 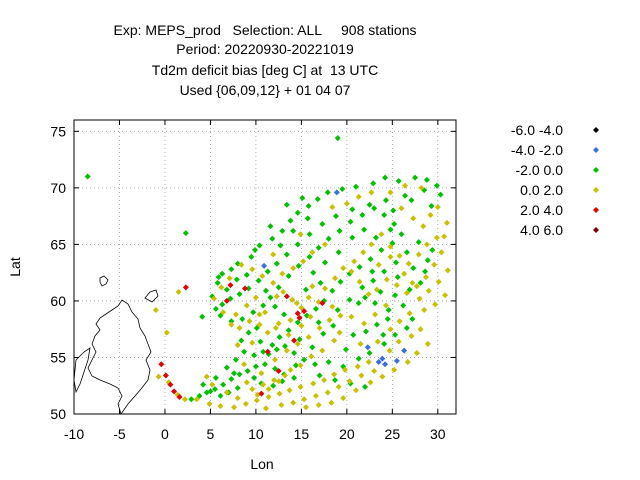 What do you see at coordinates (256, 434) in the screenshot?
I see `x-tick-label: 10` at bounding box center [256, 434].